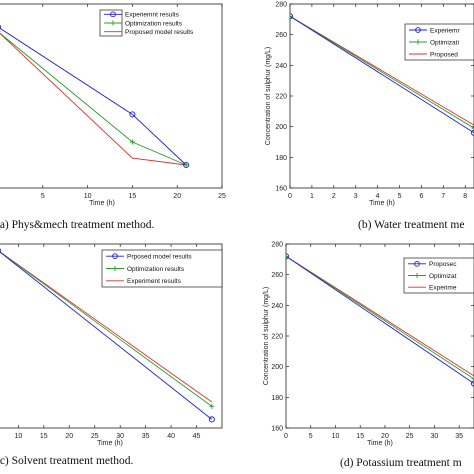 The width and height of the screenshot is (474, 474). I want to click on legend-label: Proposec, so click(443, 264).